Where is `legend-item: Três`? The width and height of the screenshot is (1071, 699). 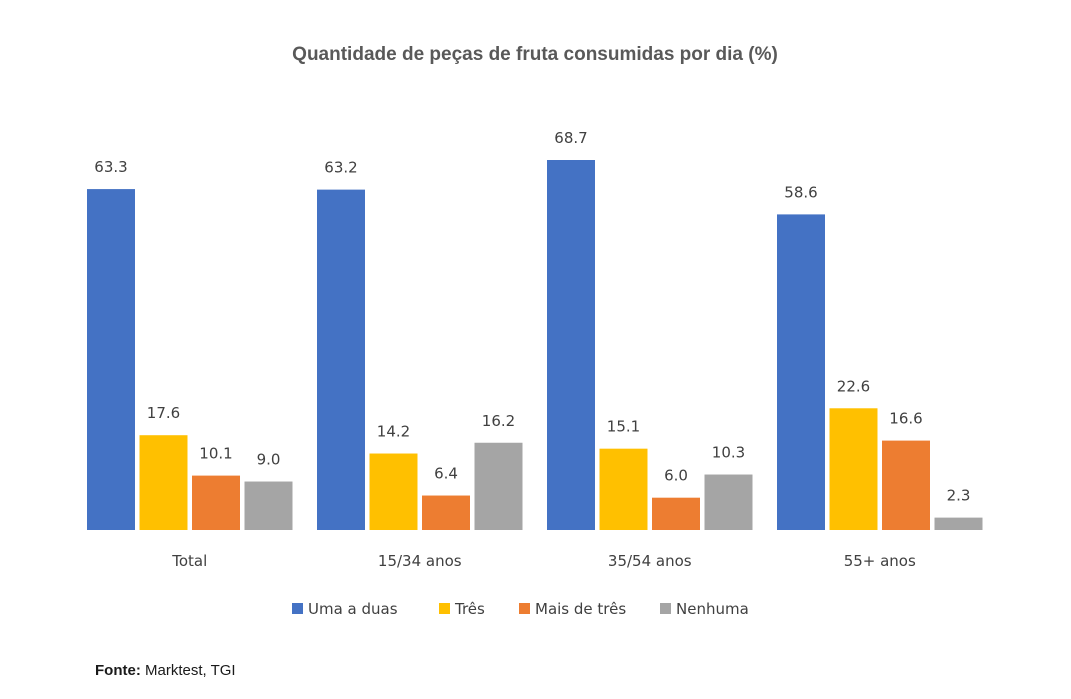 legend-item: Três is located at coordinates (462, 609).